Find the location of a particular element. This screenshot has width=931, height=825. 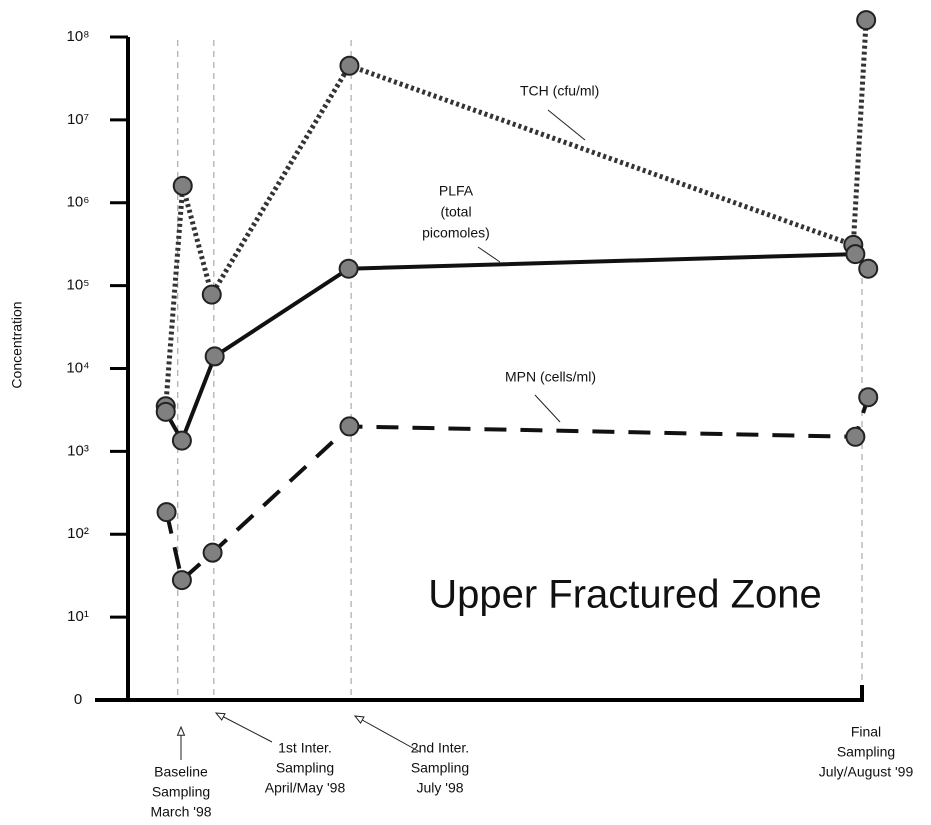

series-label: picomoles) is located at coordinates (456, 233).